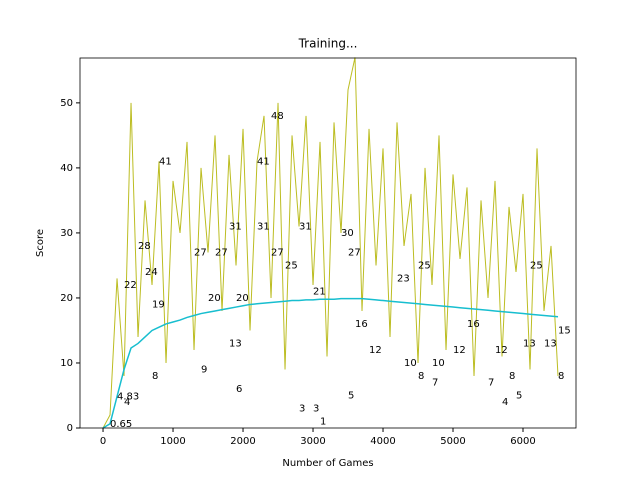 Image resolution: width=640 pixels, height=484 pixels. What do you see at coordinates (452, 441) in the screenshot?
I see `x-tick-label: 5000` at bounding box center [452, 441].